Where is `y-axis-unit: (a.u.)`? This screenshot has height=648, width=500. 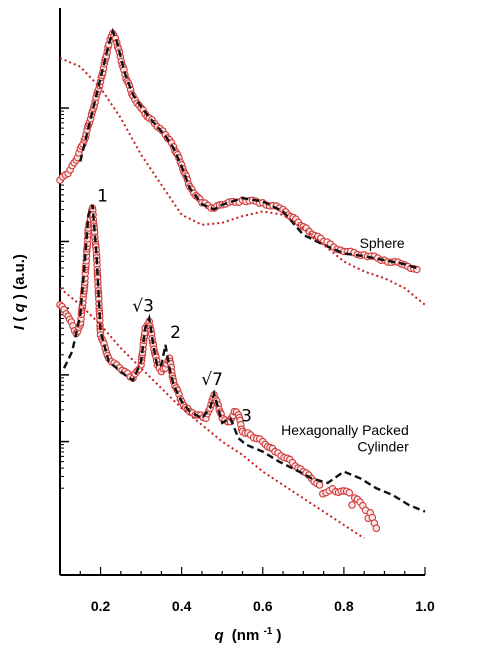
y-axis-unit: (a.u.) is located at coordinates (19, 272).